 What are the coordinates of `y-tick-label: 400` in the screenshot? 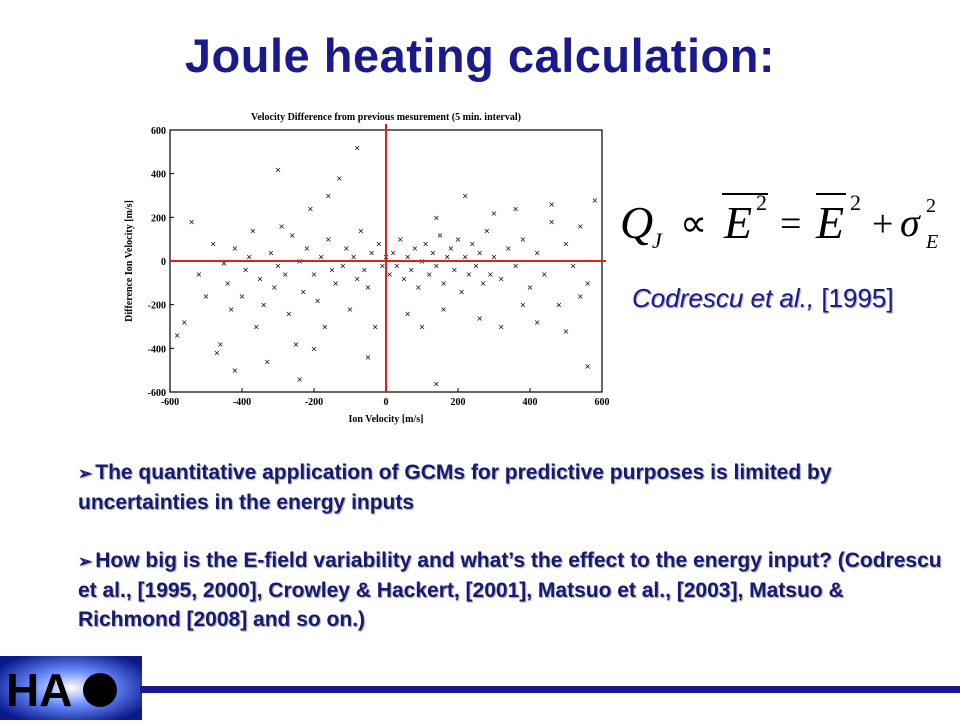 It's located at (158, 175).